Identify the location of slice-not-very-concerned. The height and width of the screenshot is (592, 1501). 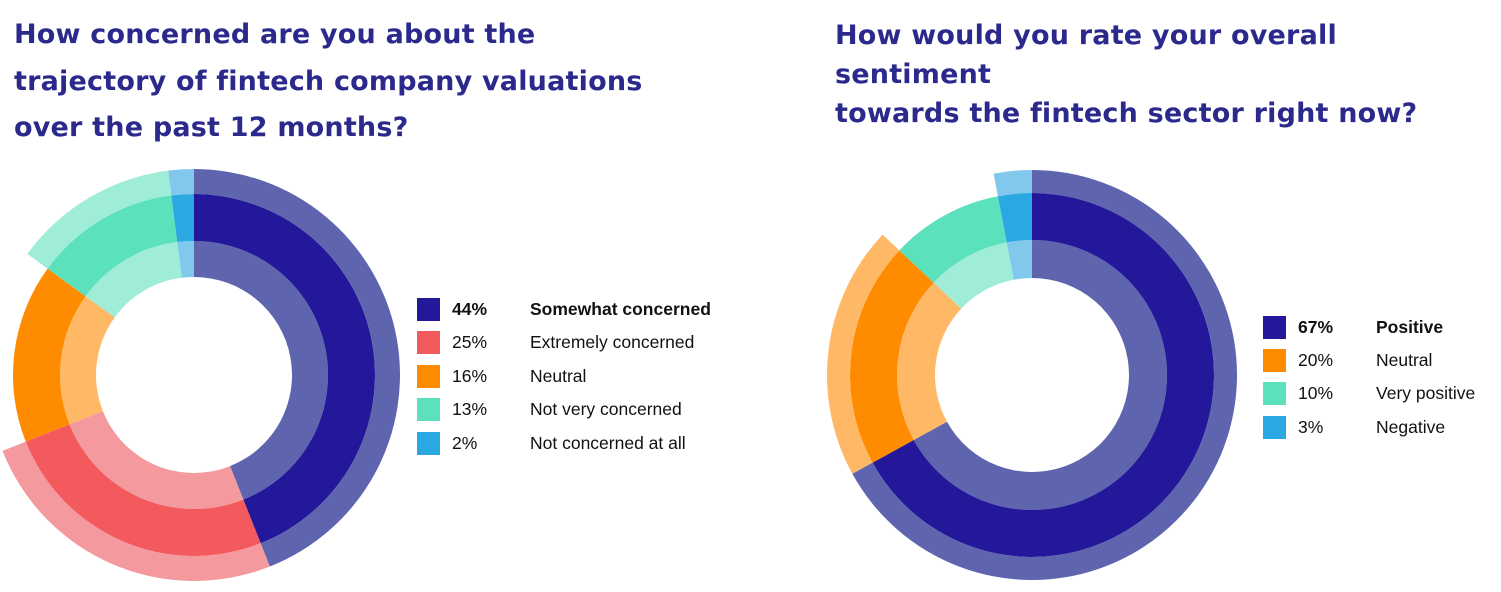
(112, 246).